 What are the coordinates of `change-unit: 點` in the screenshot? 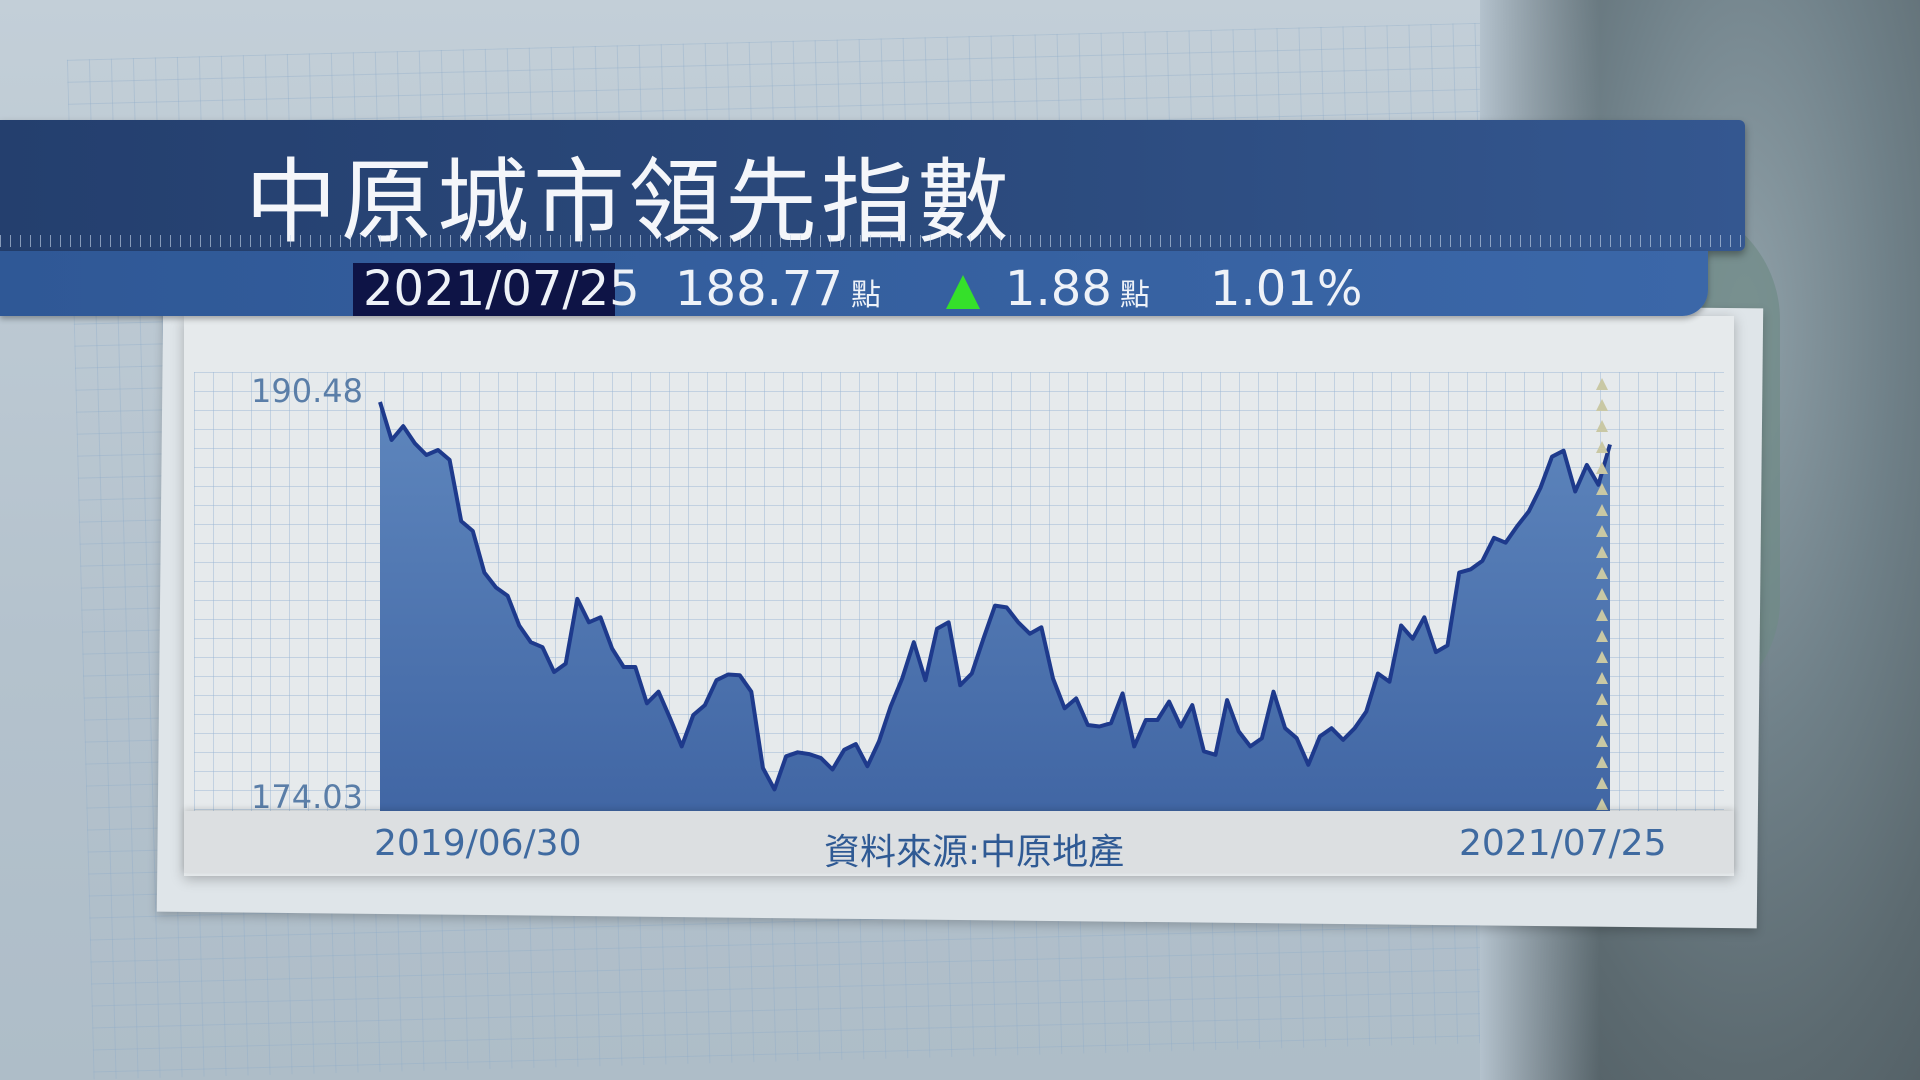 It's located at (1134, 295).